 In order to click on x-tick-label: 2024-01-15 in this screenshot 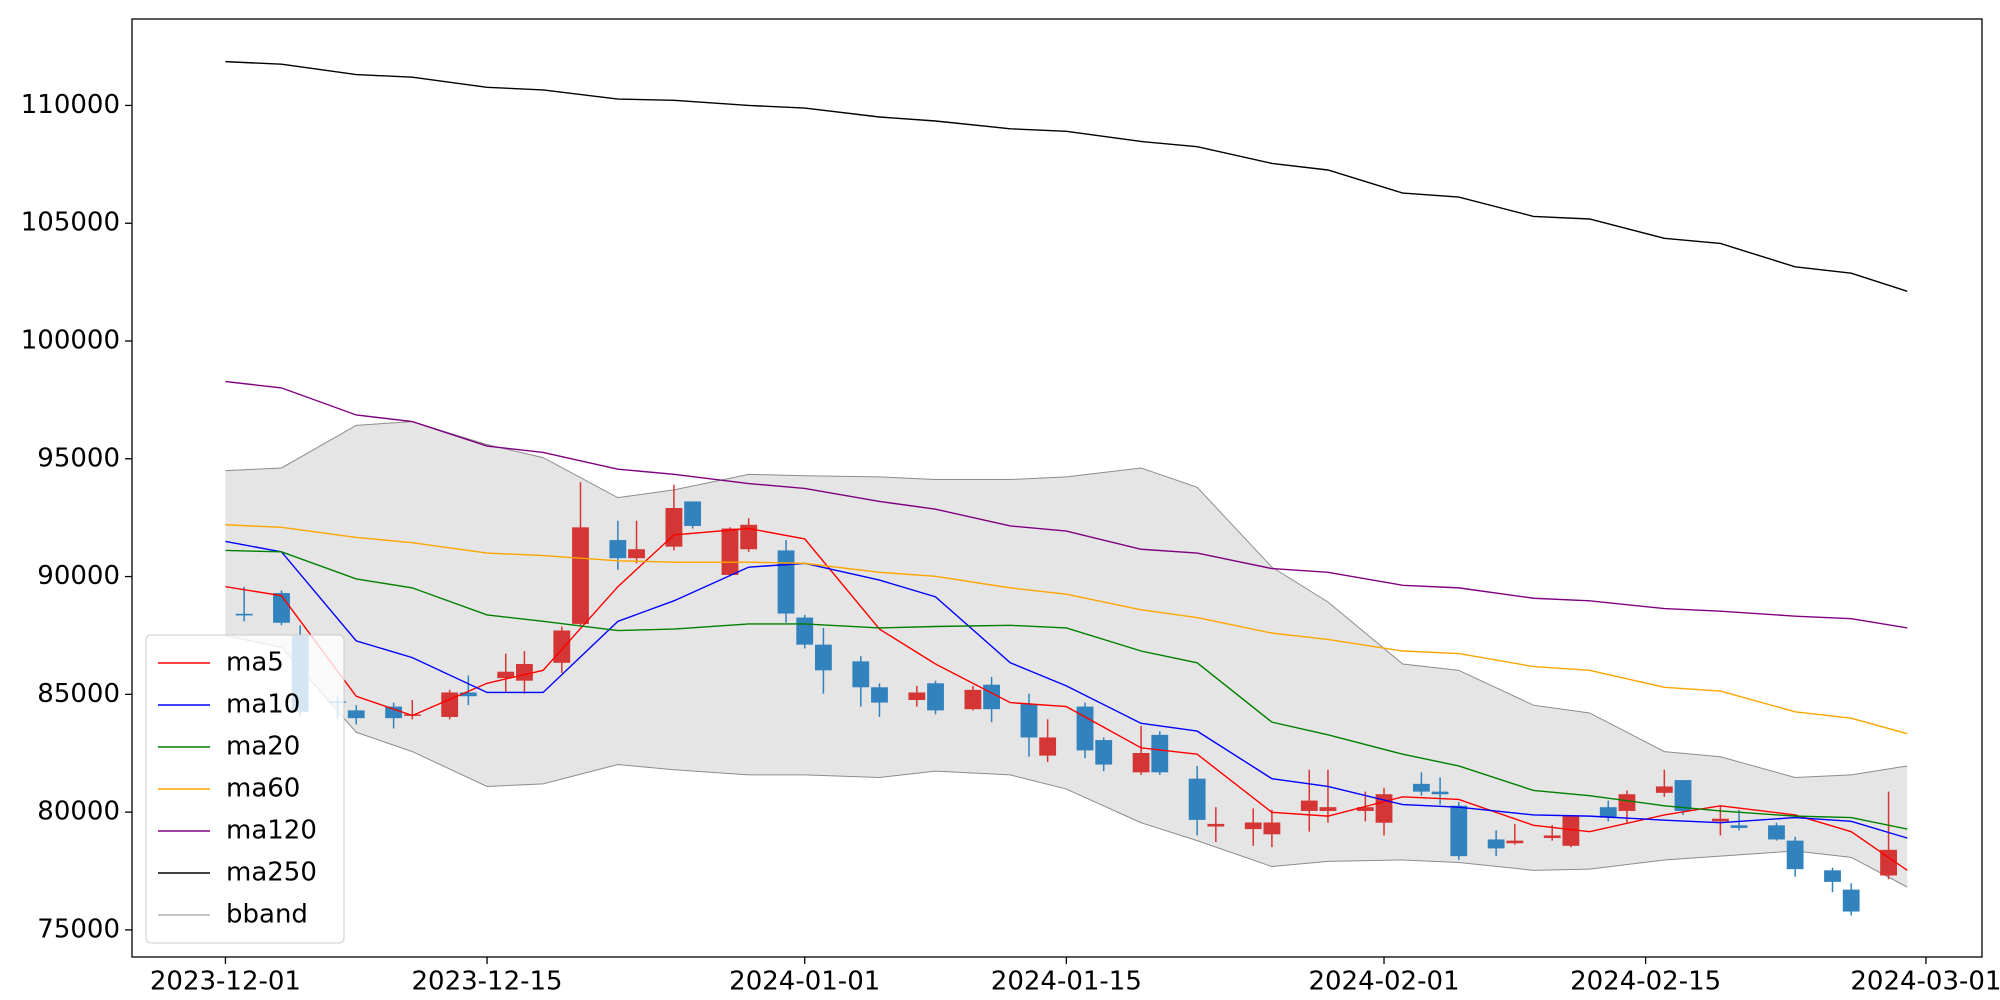, I will do `click(1066, 982)`.